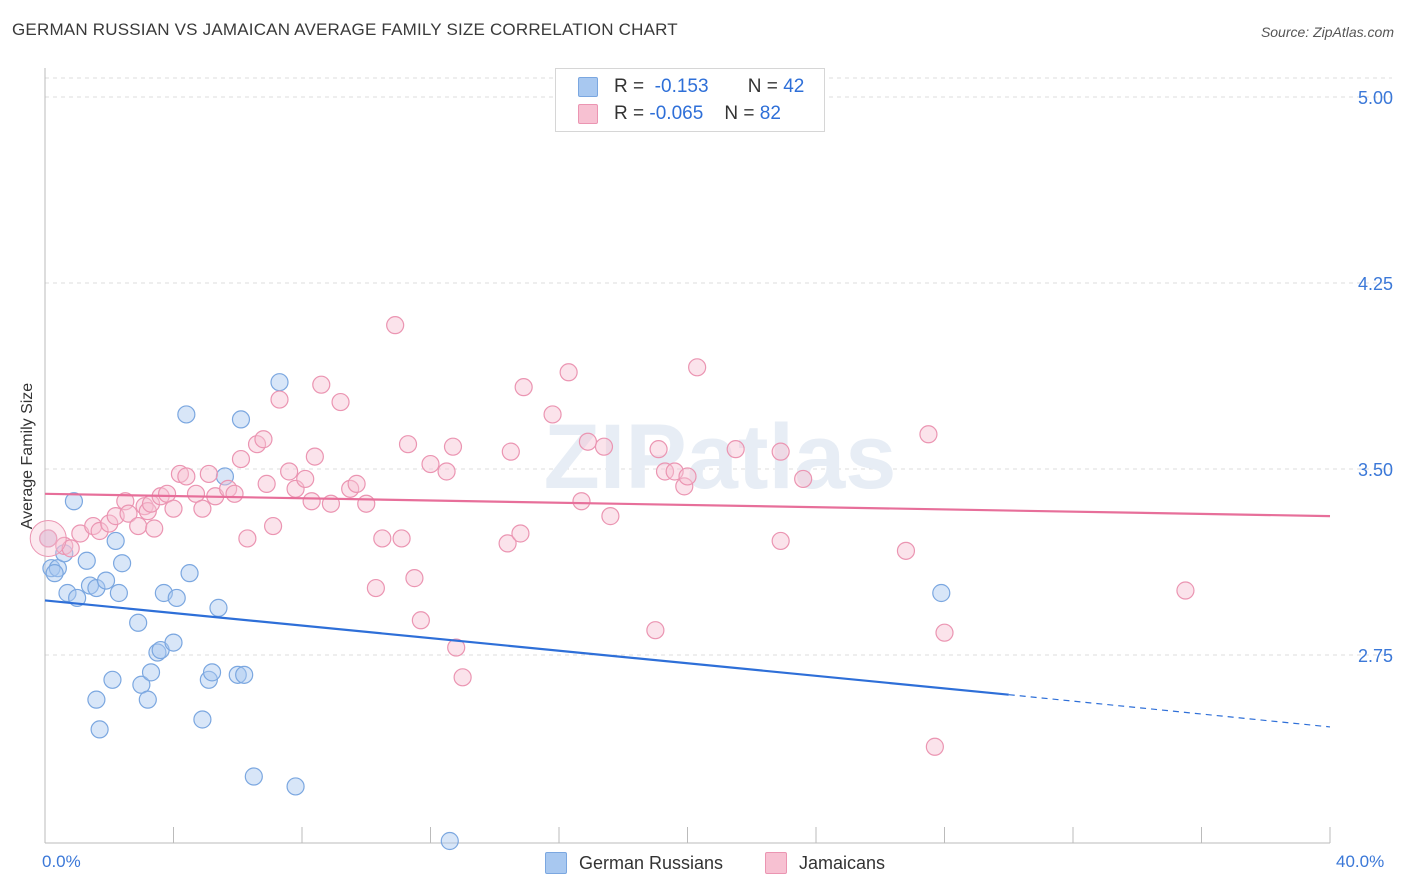 The width and height of the screenshot is (1406, 892). Describe the element at coordinates (1375, 470) in the screenshot. I see `y-tick-label: 3.50` at that location.